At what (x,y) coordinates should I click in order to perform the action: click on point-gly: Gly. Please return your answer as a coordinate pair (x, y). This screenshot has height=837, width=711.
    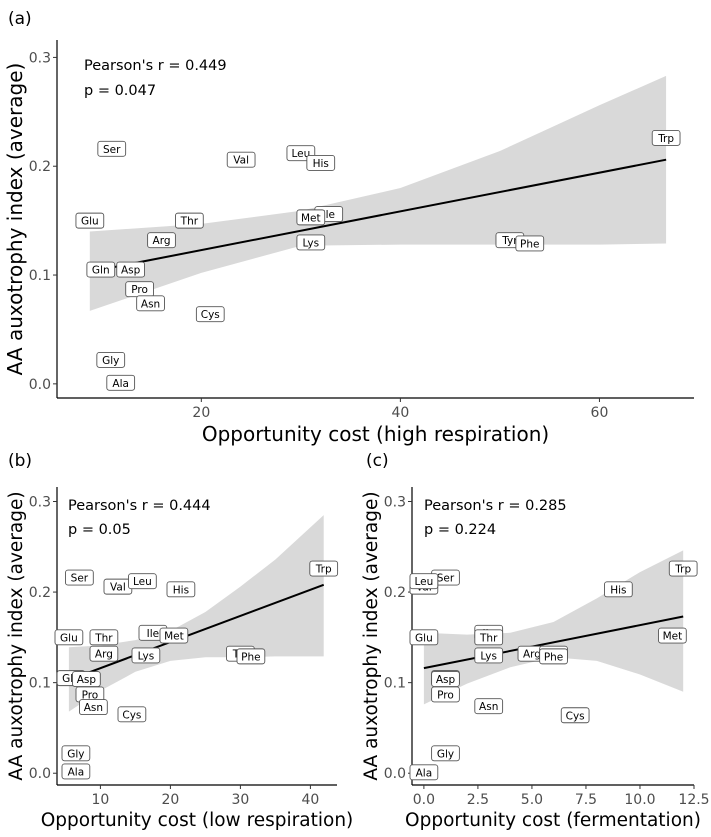
    Looking at the image, I should click on (445, 753).